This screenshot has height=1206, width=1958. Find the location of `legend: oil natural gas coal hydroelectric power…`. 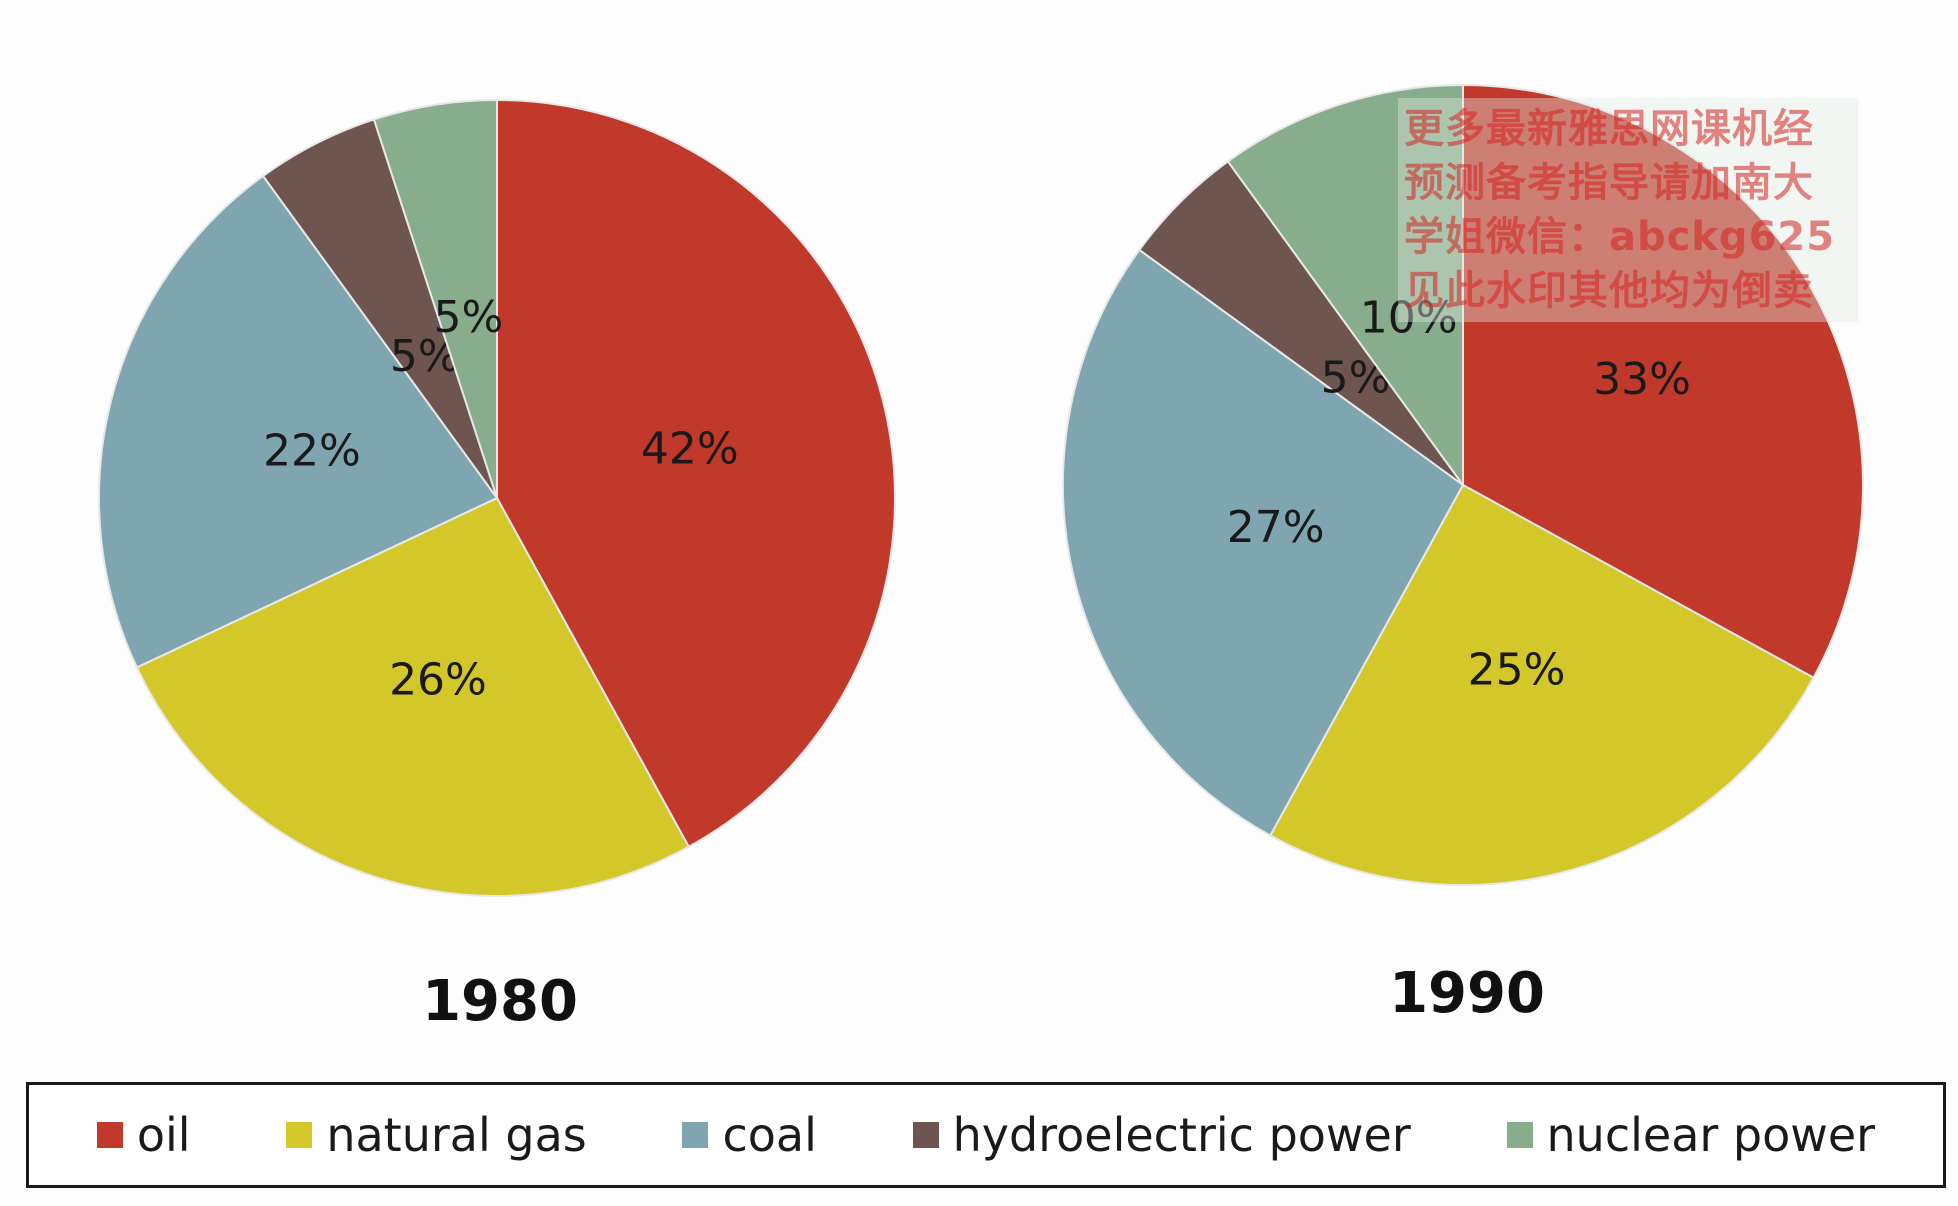

legend: oil natural gas coal hydroelectric power… is located at coordinates (986, 1135).